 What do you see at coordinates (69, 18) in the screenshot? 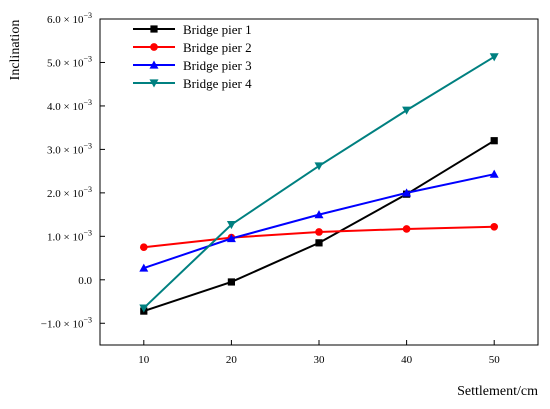
I see `y-tick-label: 6.0 × 10⁻³` at bounding box center [69, 18].